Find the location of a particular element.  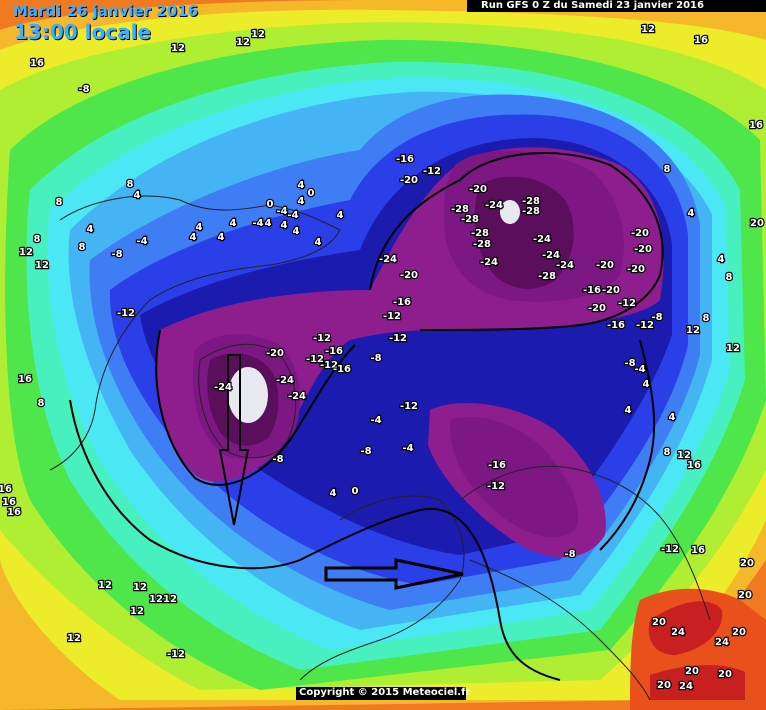

vertical-arrow is located at coordinates (234, 440).